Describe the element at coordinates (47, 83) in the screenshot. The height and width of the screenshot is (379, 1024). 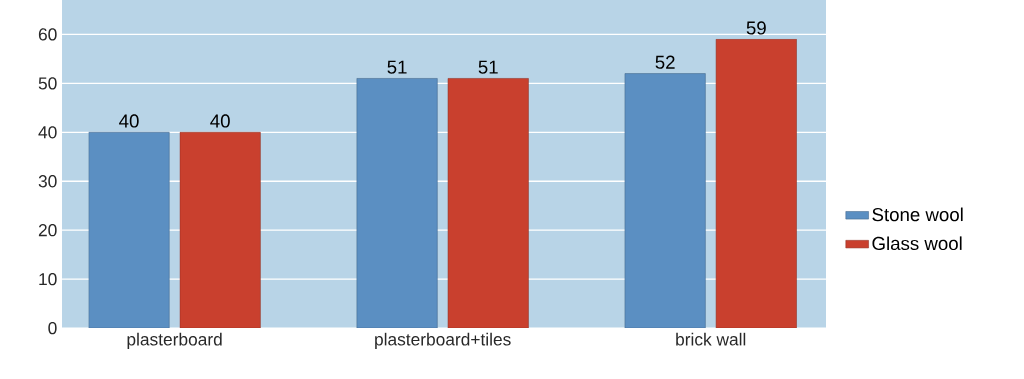
I see `y-tick-label: 50` at that location.